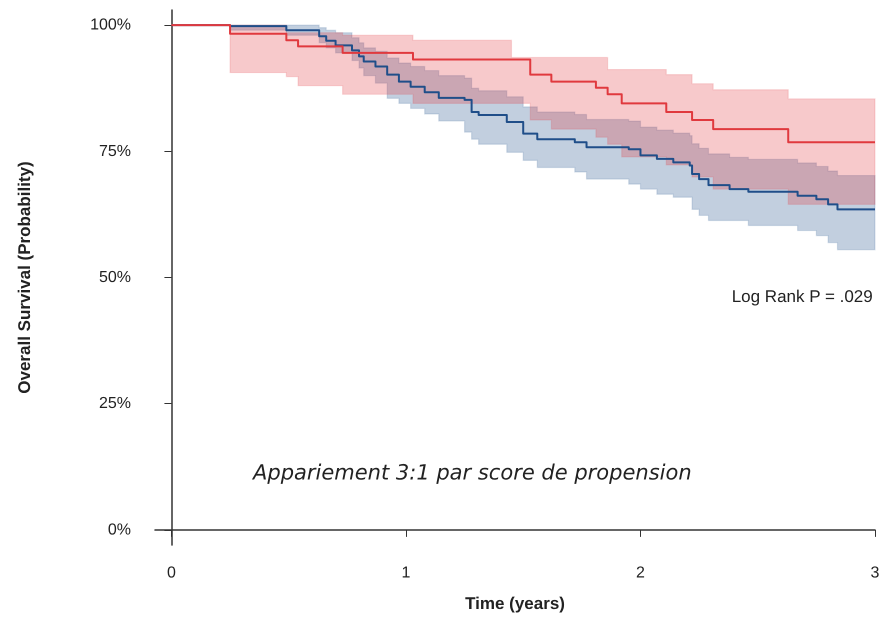  What do you see at coordinates (119, 529) in the screenshot?
I see `y-tick-label: 0%` at bounding box center [119, 529].